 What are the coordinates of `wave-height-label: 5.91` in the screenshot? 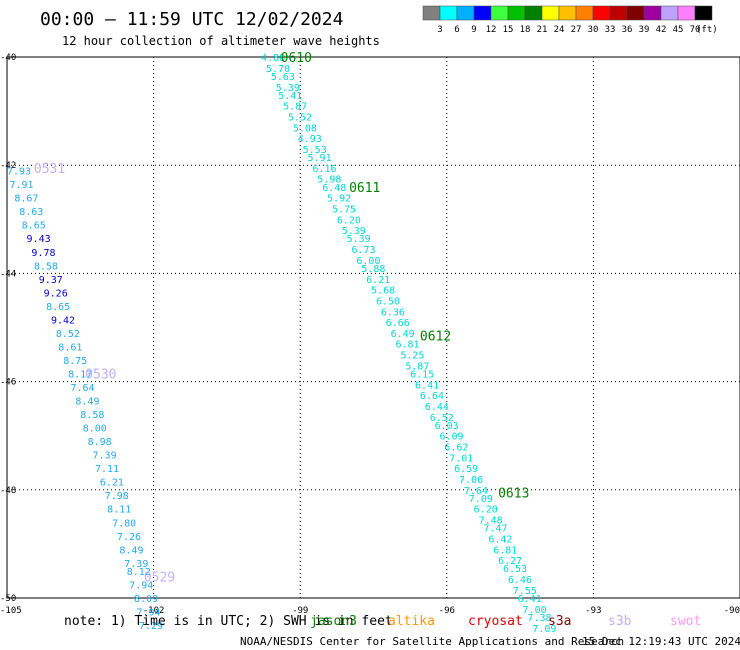 It's located at (320, 158).